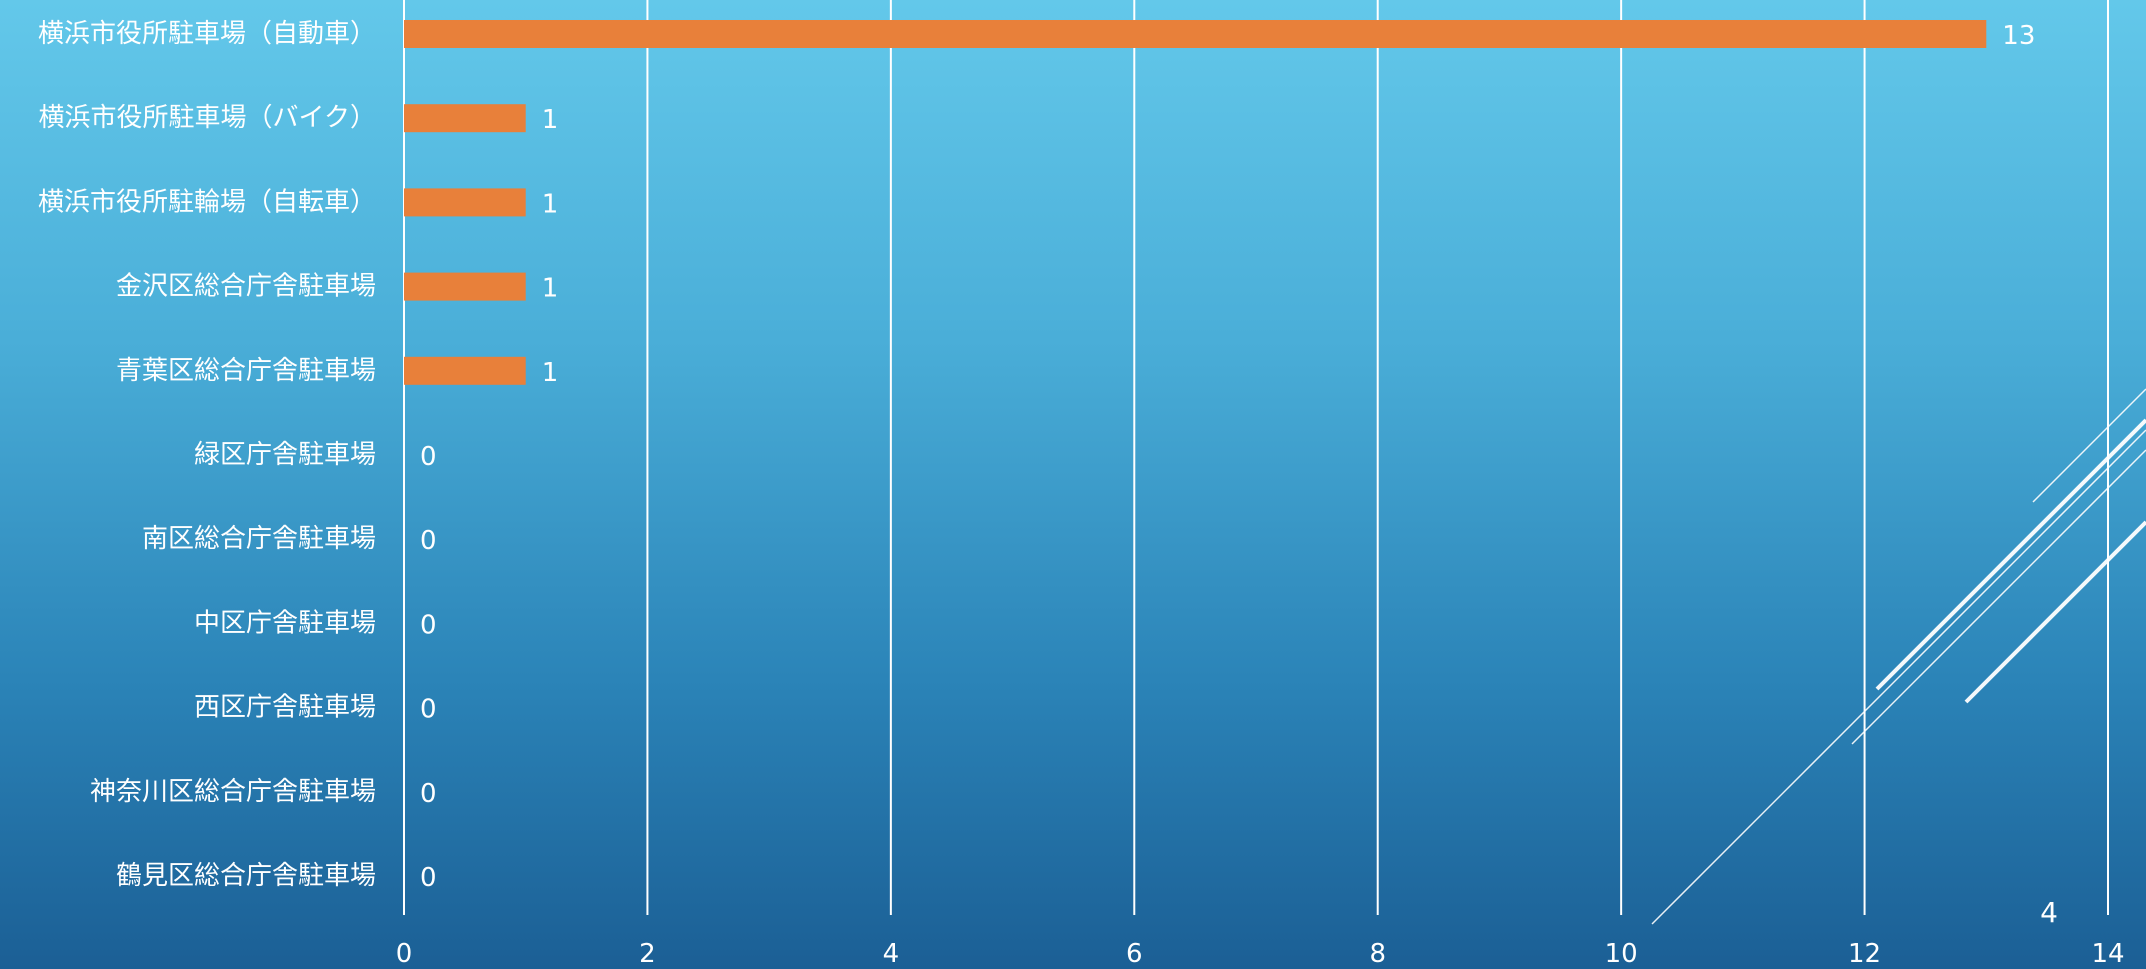 This screenshot has height=969, width=2146. I want to click on category-label: 南区総合庁舎駐車場, so click(259, 539).